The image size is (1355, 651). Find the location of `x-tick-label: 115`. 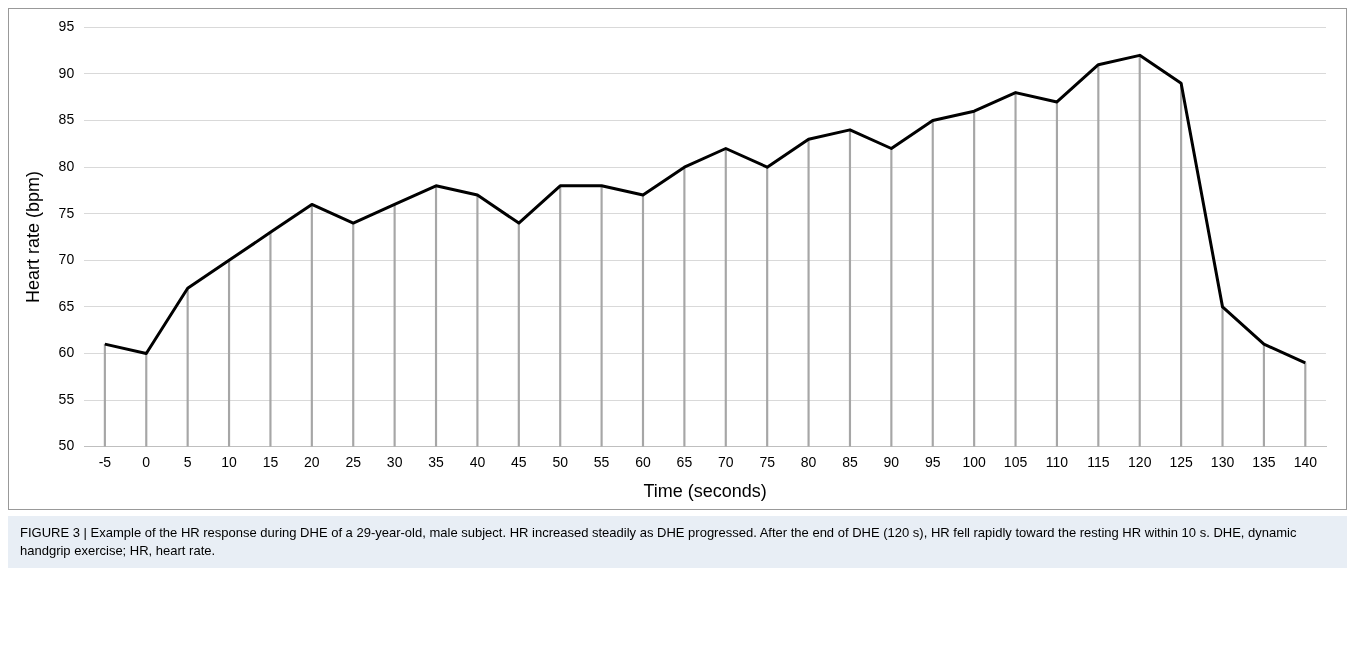

x-tick-label: 115 is located at coordinates (1098, 461).